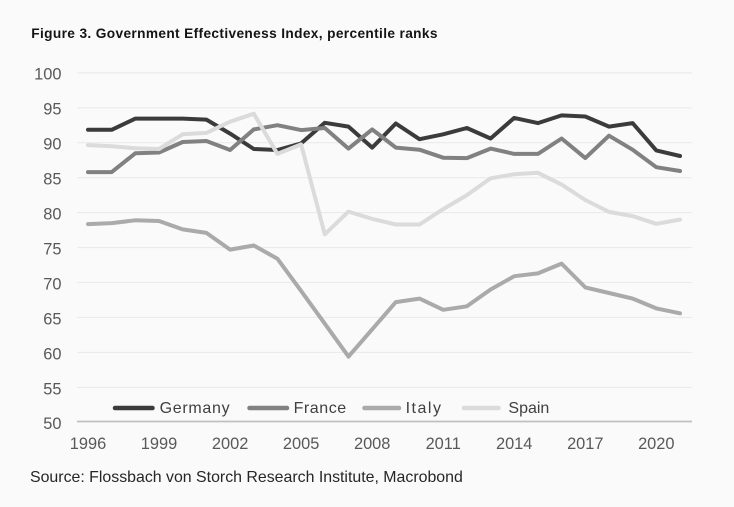  Describe the element at coordinates (372, 444) in the screenshot. I see `svg-text: 2008` at that location.